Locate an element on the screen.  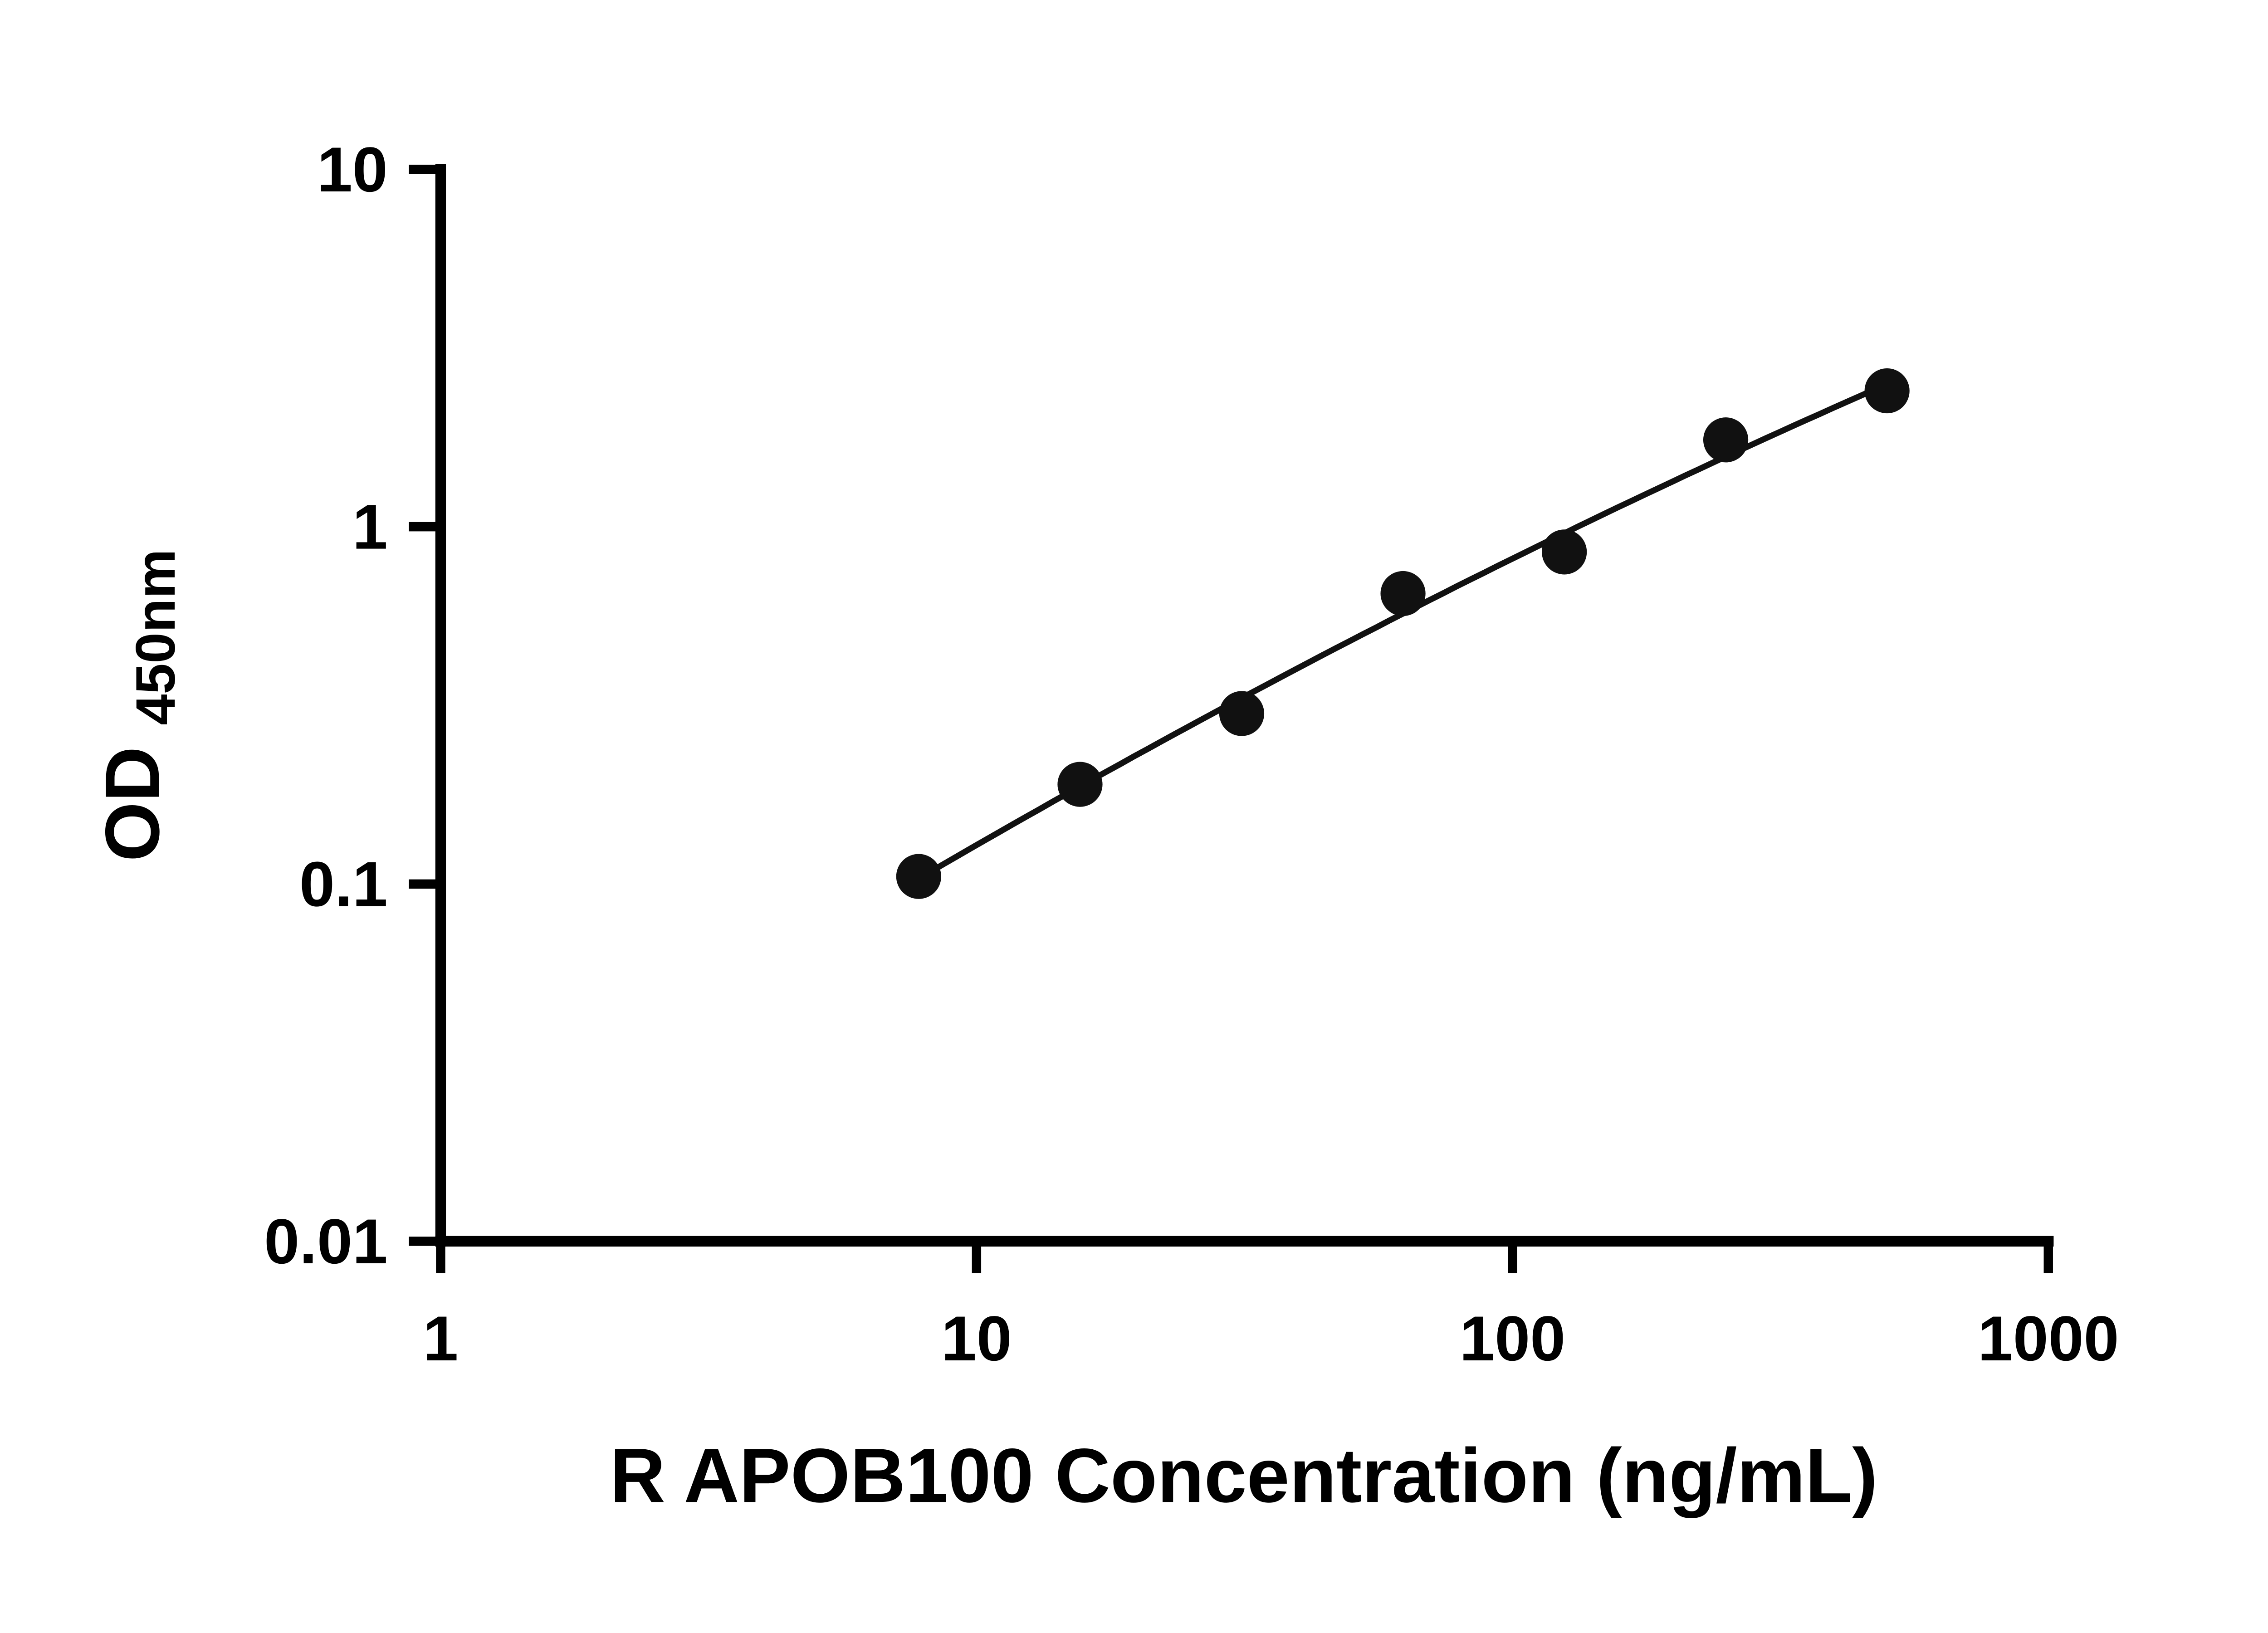
y-axis-title-subscript: 450nm is located at coordinates (155, 637).